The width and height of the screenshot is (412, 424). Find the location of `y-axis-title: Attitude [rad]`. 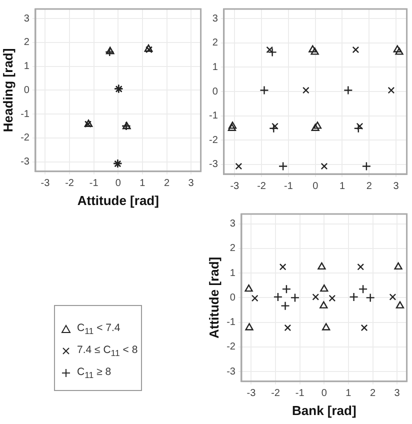

y-axis-title: Attitude [rad] is located at coordinates (214, 297).